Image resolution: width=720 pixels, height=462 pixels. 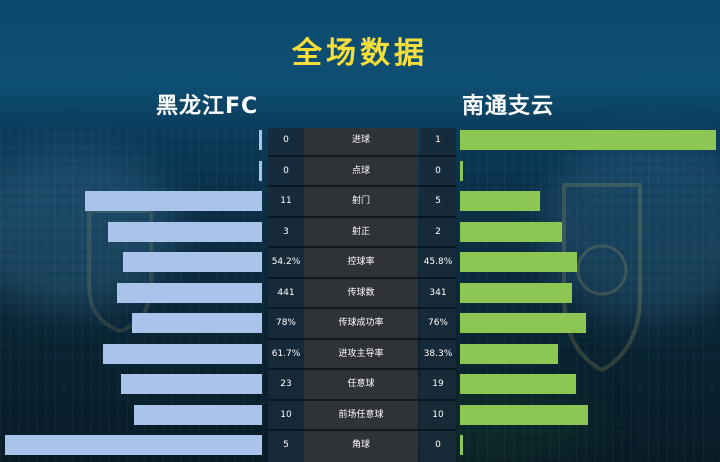 I want to click on away-value-column, so click(x=438, y=295).